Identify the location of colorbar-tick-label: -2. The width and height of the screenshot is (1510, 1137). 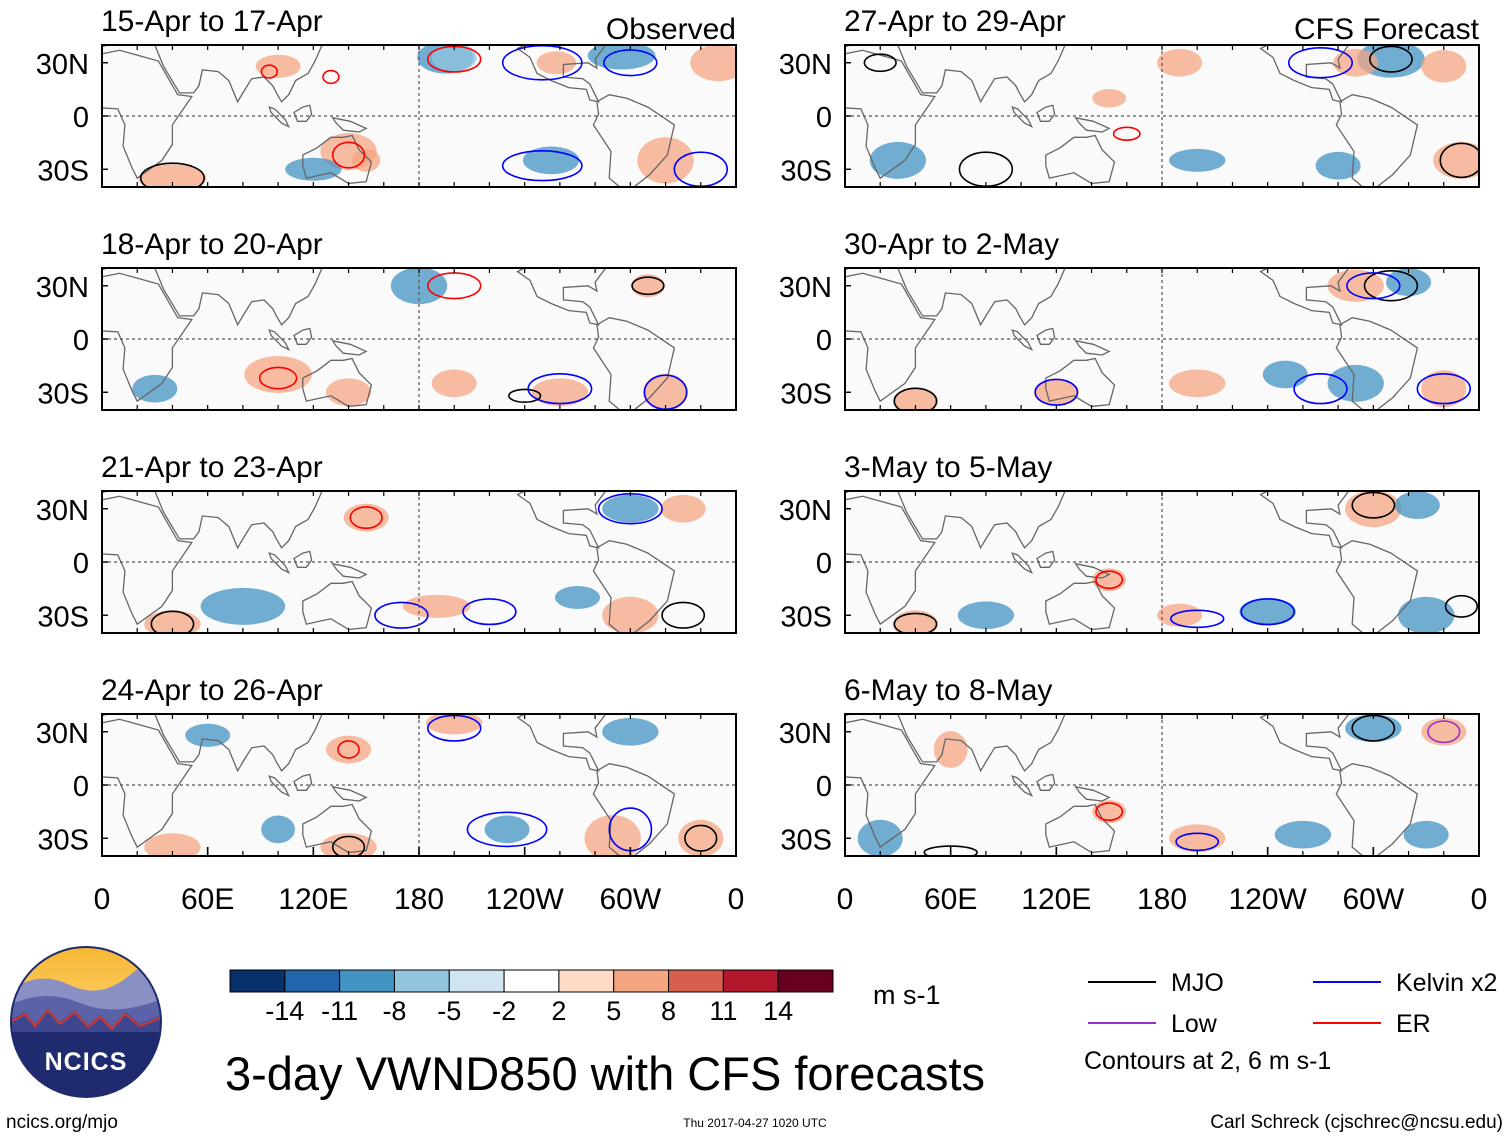
(504, 1011).